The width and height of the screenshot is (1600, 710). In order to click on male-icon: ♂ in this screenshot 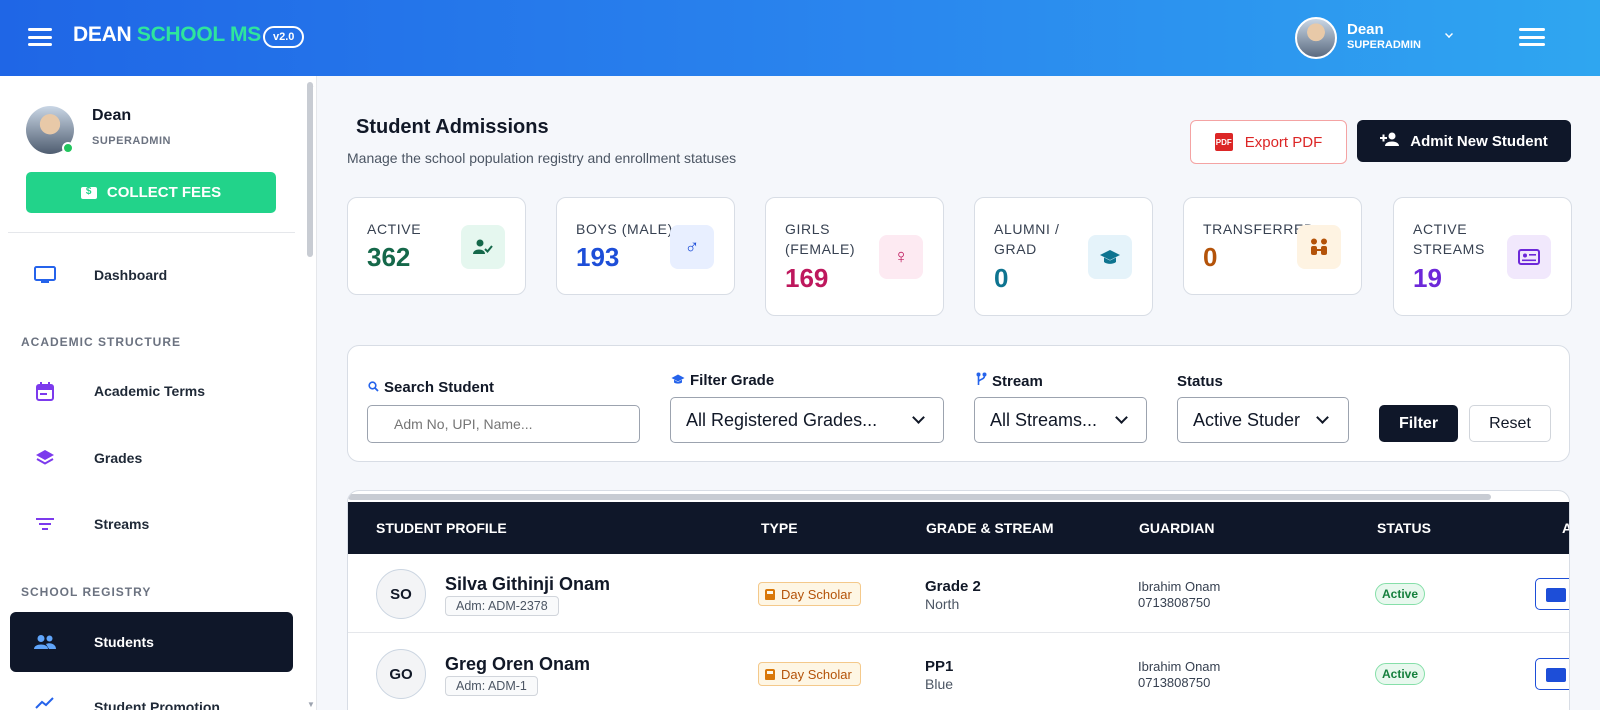, I will do `click(692, 247)`.